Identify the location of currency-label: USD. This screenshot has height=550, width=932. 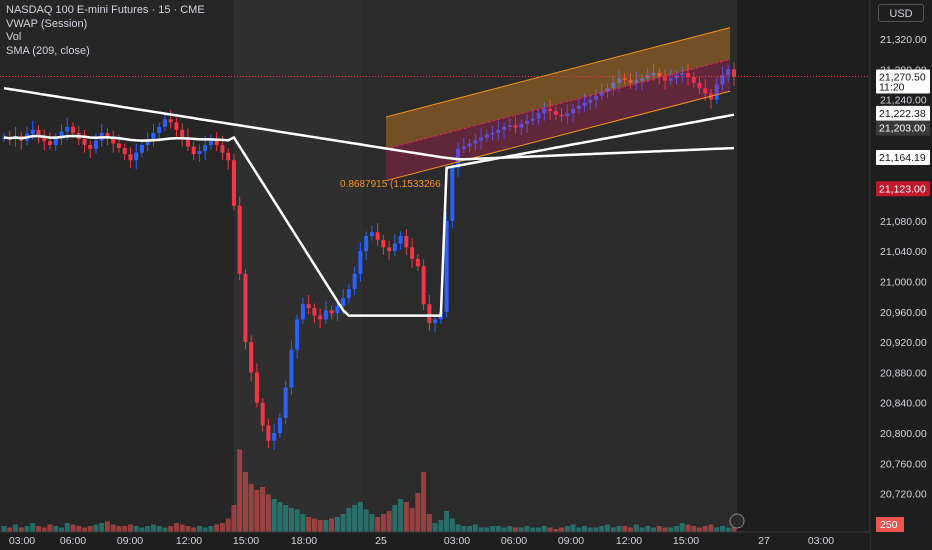
(901, 13).